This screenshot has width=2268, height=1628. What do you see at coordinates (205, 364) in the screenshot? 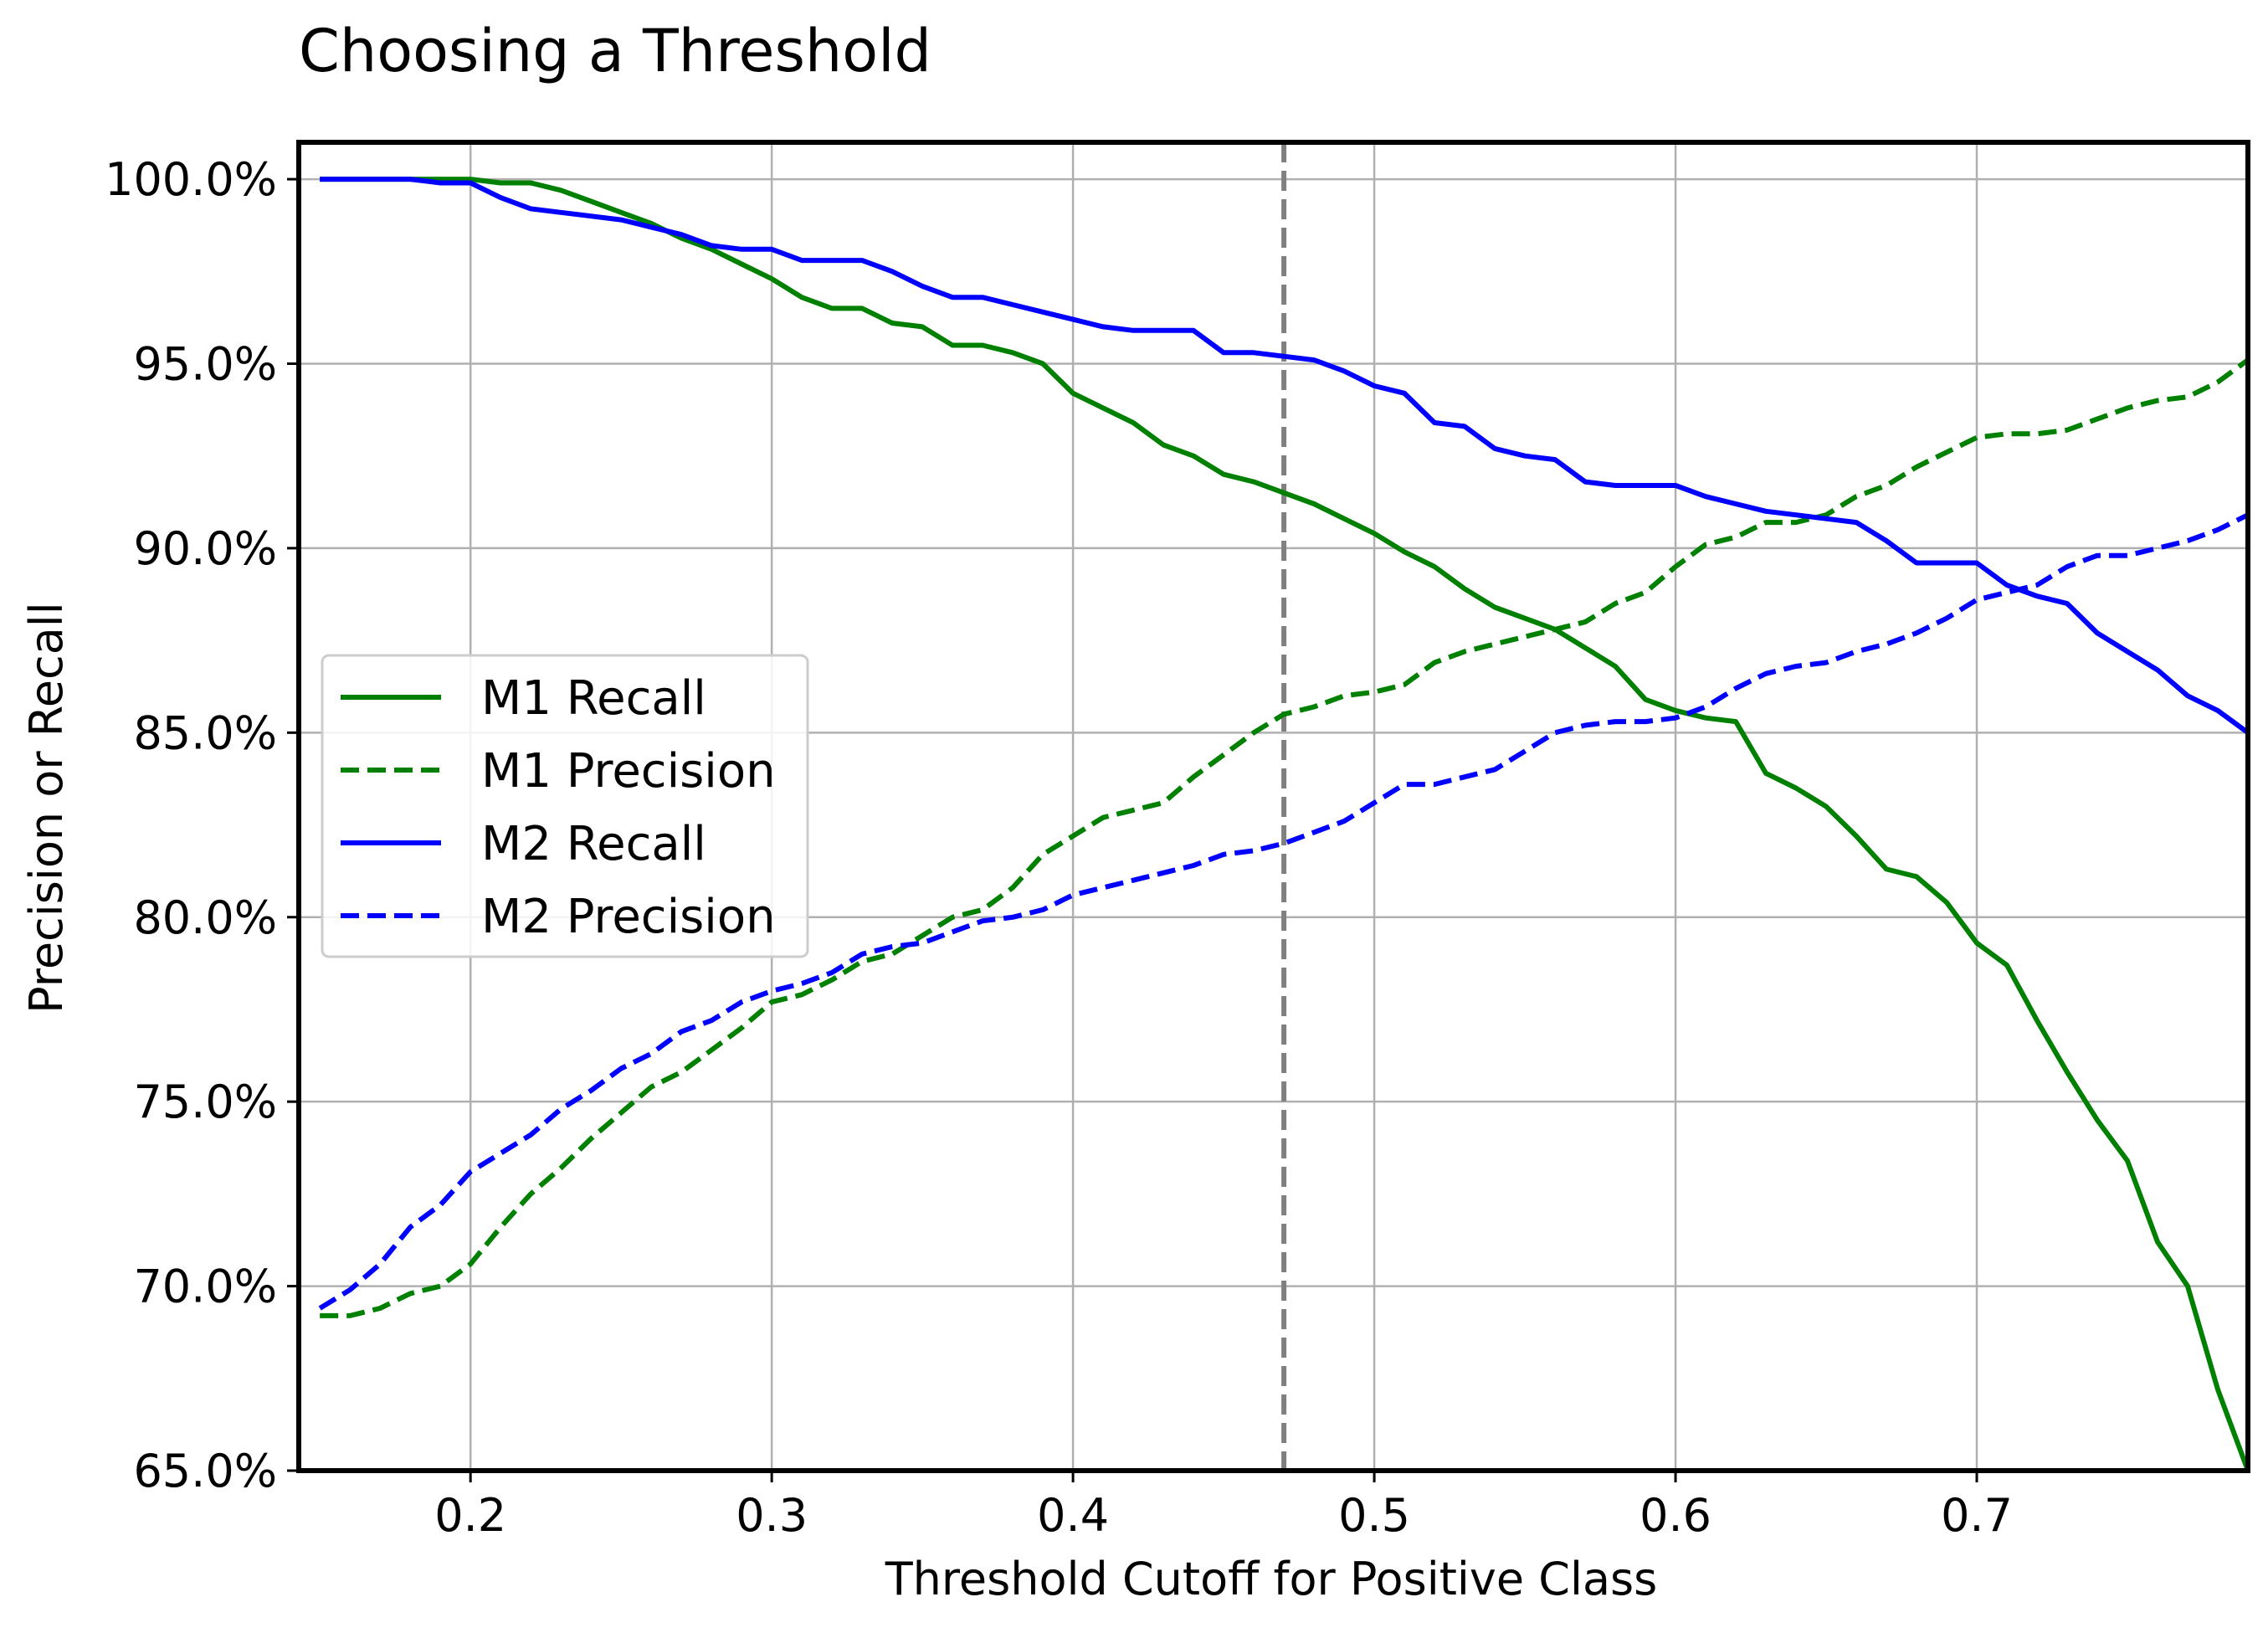
I see `y-tick-label-6: 95.0%` at bounding box center [205, 364].